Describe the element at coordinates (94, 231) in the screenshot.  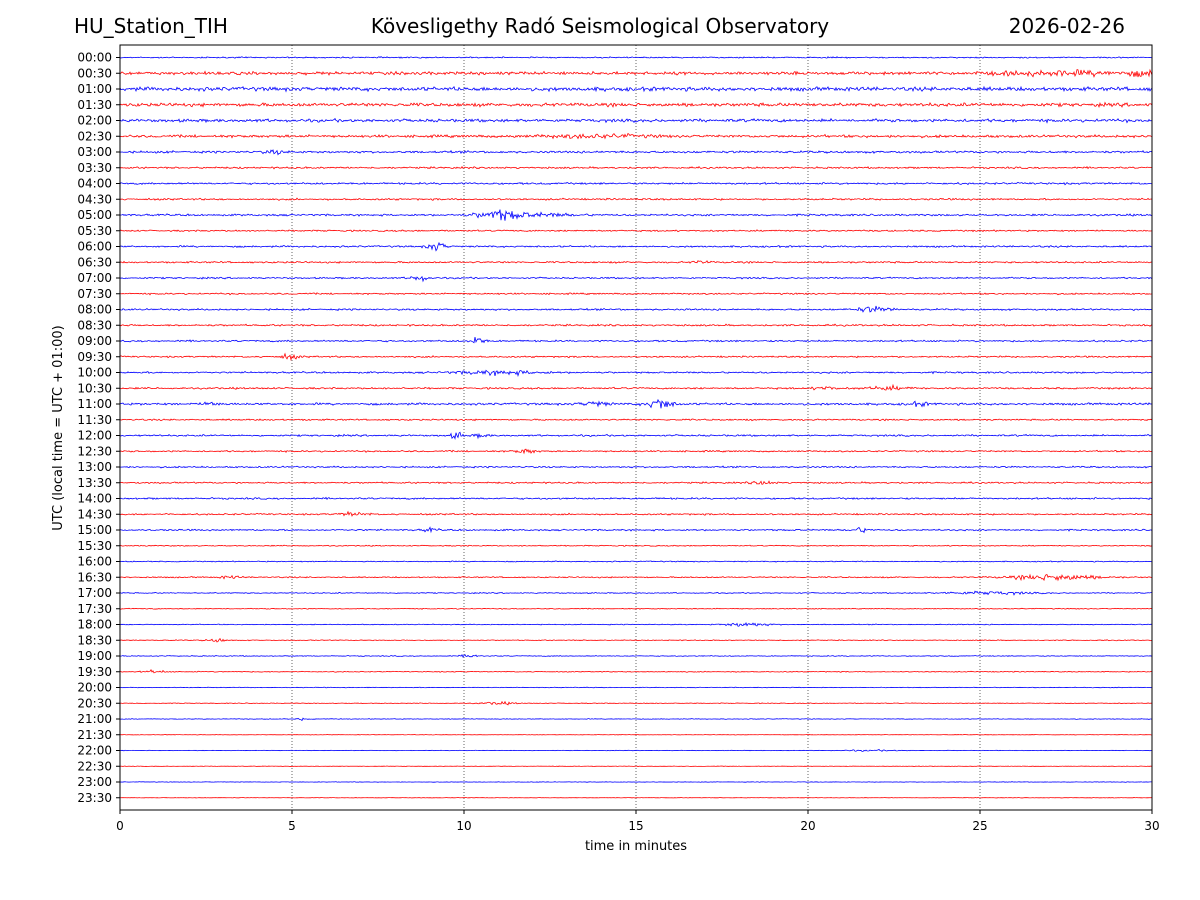
I see `y-tick-label-11: 05:30` at that location.